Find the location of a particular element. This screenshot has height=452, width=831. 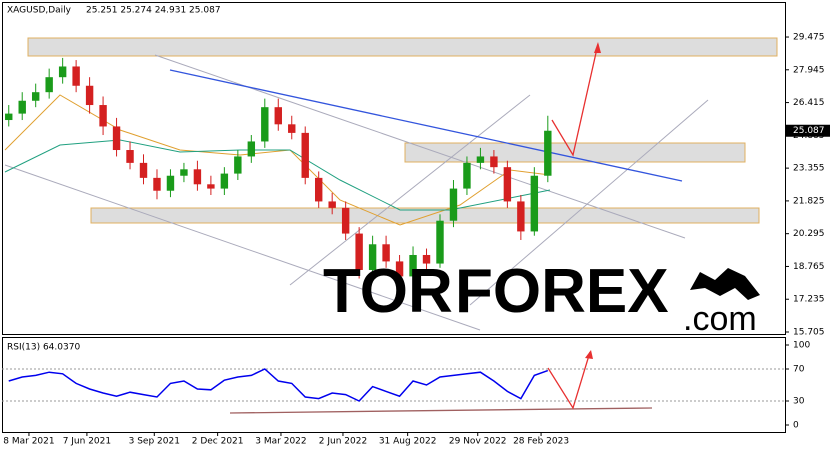

y-tick-label: 17.235 is located at coordinates (809, 300).